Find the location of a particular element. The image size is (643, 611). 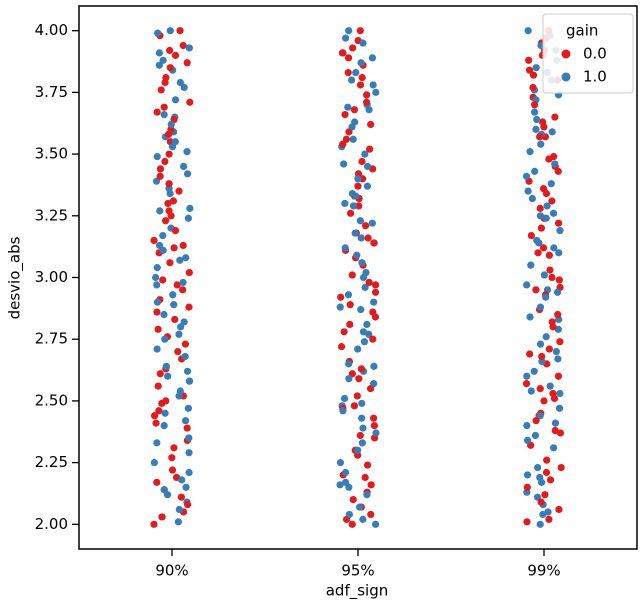

x-tick-label: 95% is located at coordinates (357, 571).